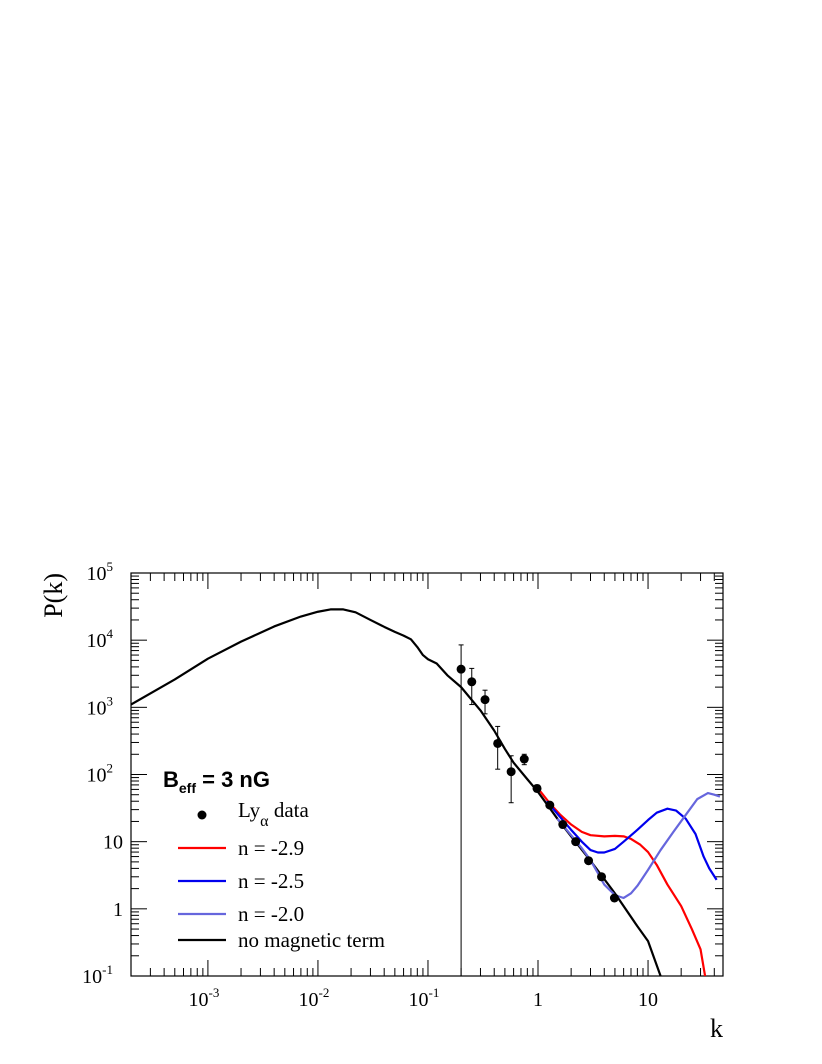 The image size is (822, 1064). What do you see at coordinates (716, 1028) in the screenshot?
I see `x-axis-label: k` at bounding box center [716, 1028].